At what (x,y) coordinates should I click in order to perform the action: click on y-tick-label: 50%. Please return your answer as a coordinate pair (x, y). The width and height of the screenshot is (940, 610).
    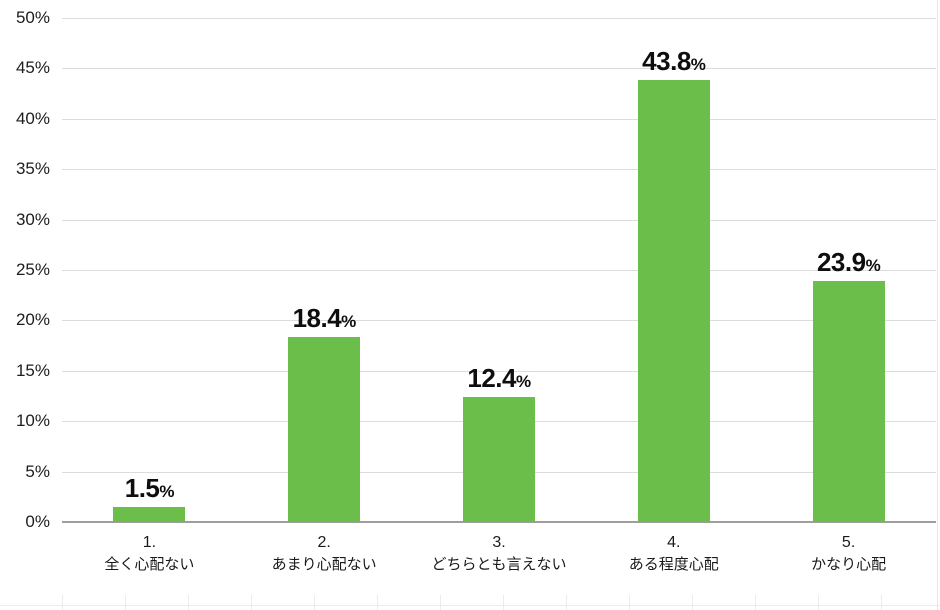
    Looking at the image, I should click on (32, 17).